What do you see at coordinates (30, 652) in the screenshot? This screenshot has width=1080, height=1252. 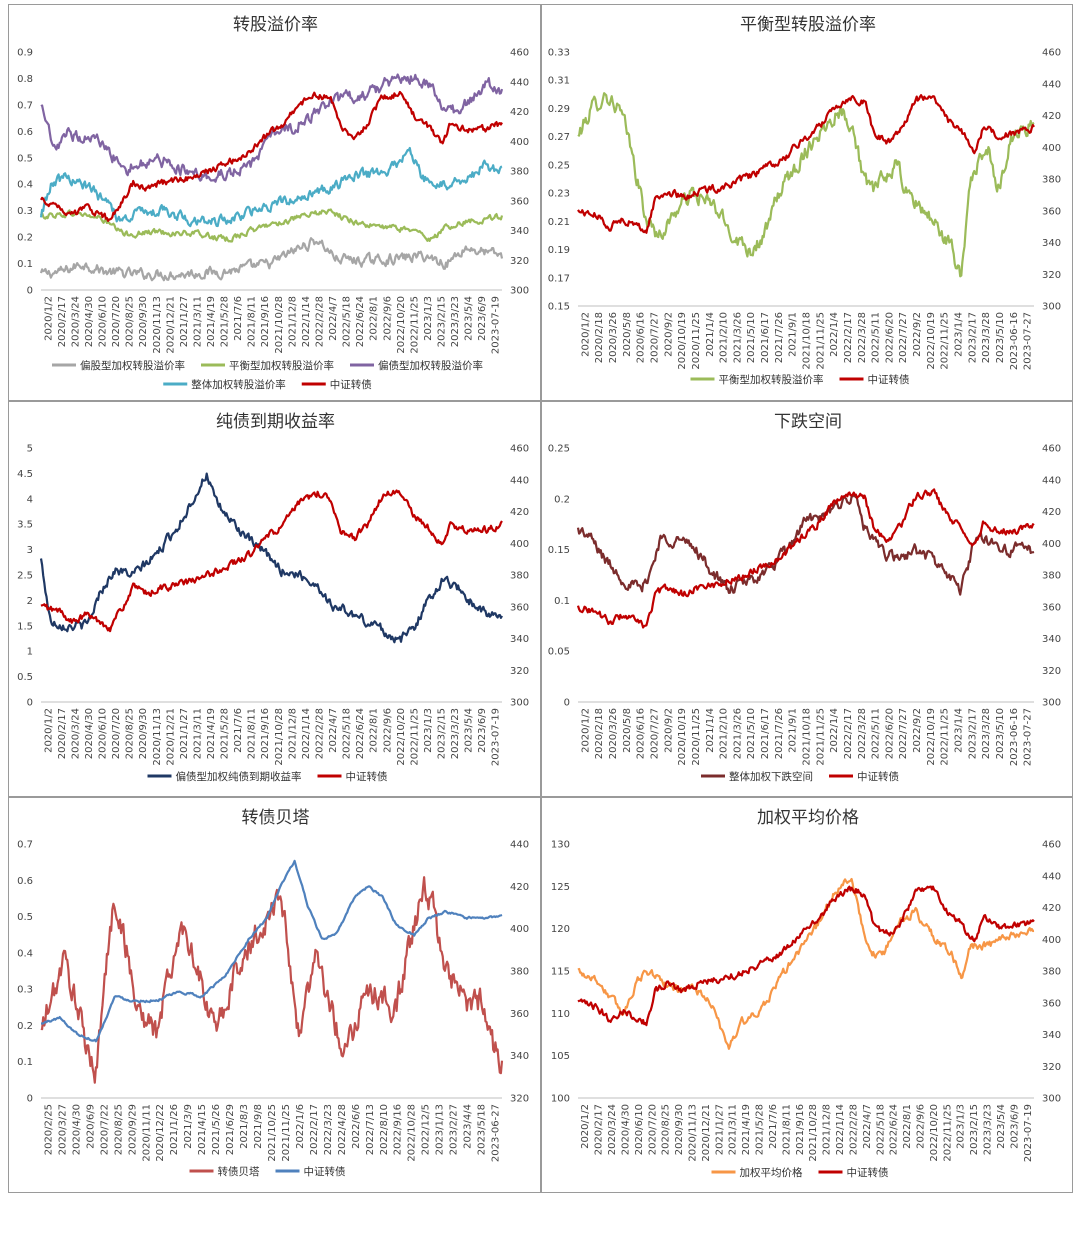 I see `left-axis-tick-label: 1` at bounding box center [30, 652].